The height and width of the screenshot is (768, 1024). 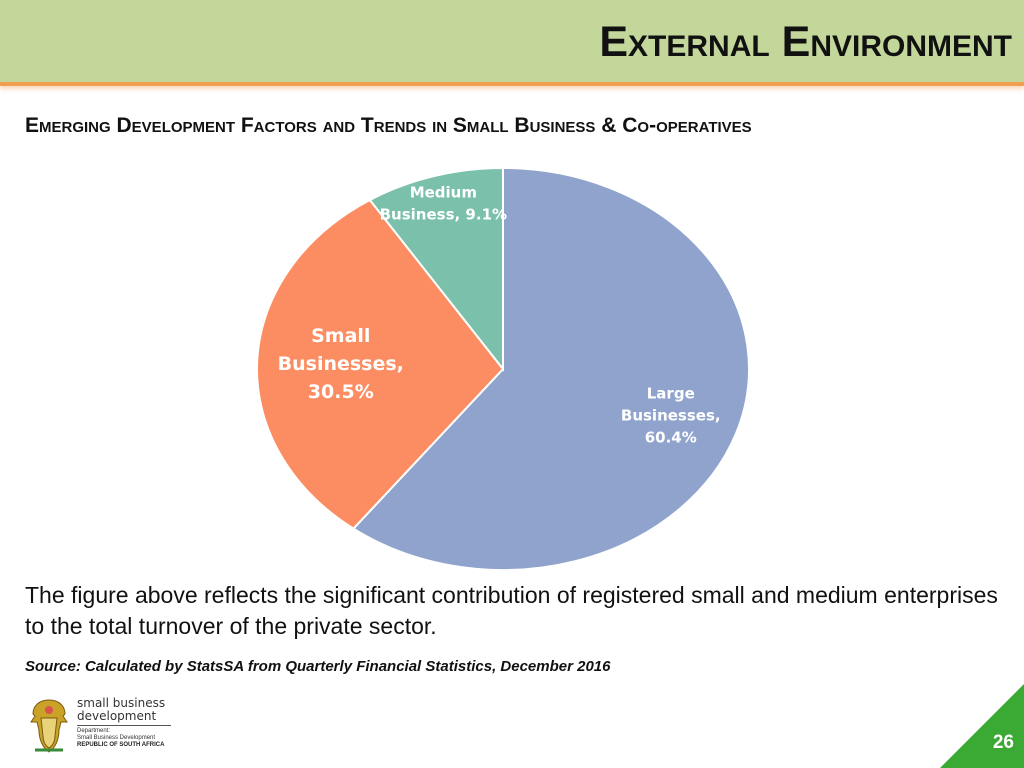 What do you see at coordinates (671, 416) in the screenshot?
I see `slice-label-0: Large Businesses, 60.4%` at bounding box center [671, 416].